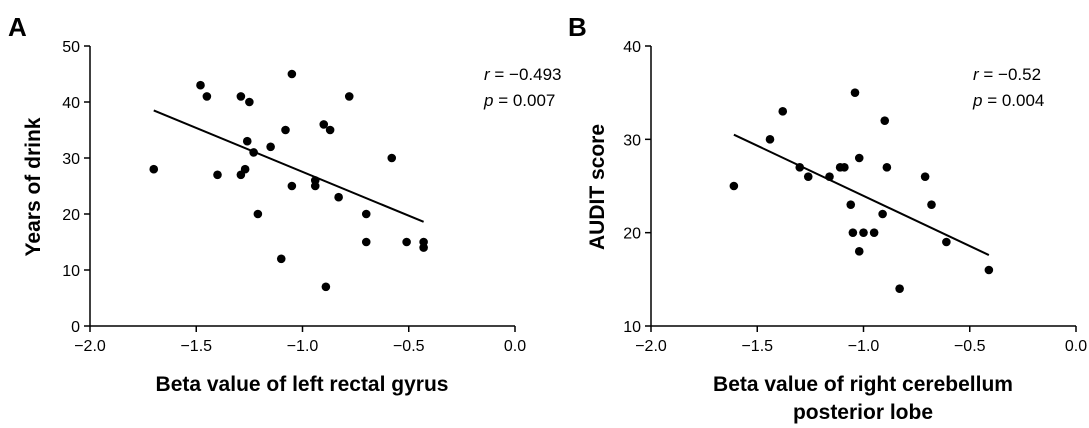 The width and height of the screenshot is (1089, 428). What do you see at coordinates (1010, 74) in the screenshot?
I see `panel-b-r-value: = −0.52` at bounding box center [1010, 74].